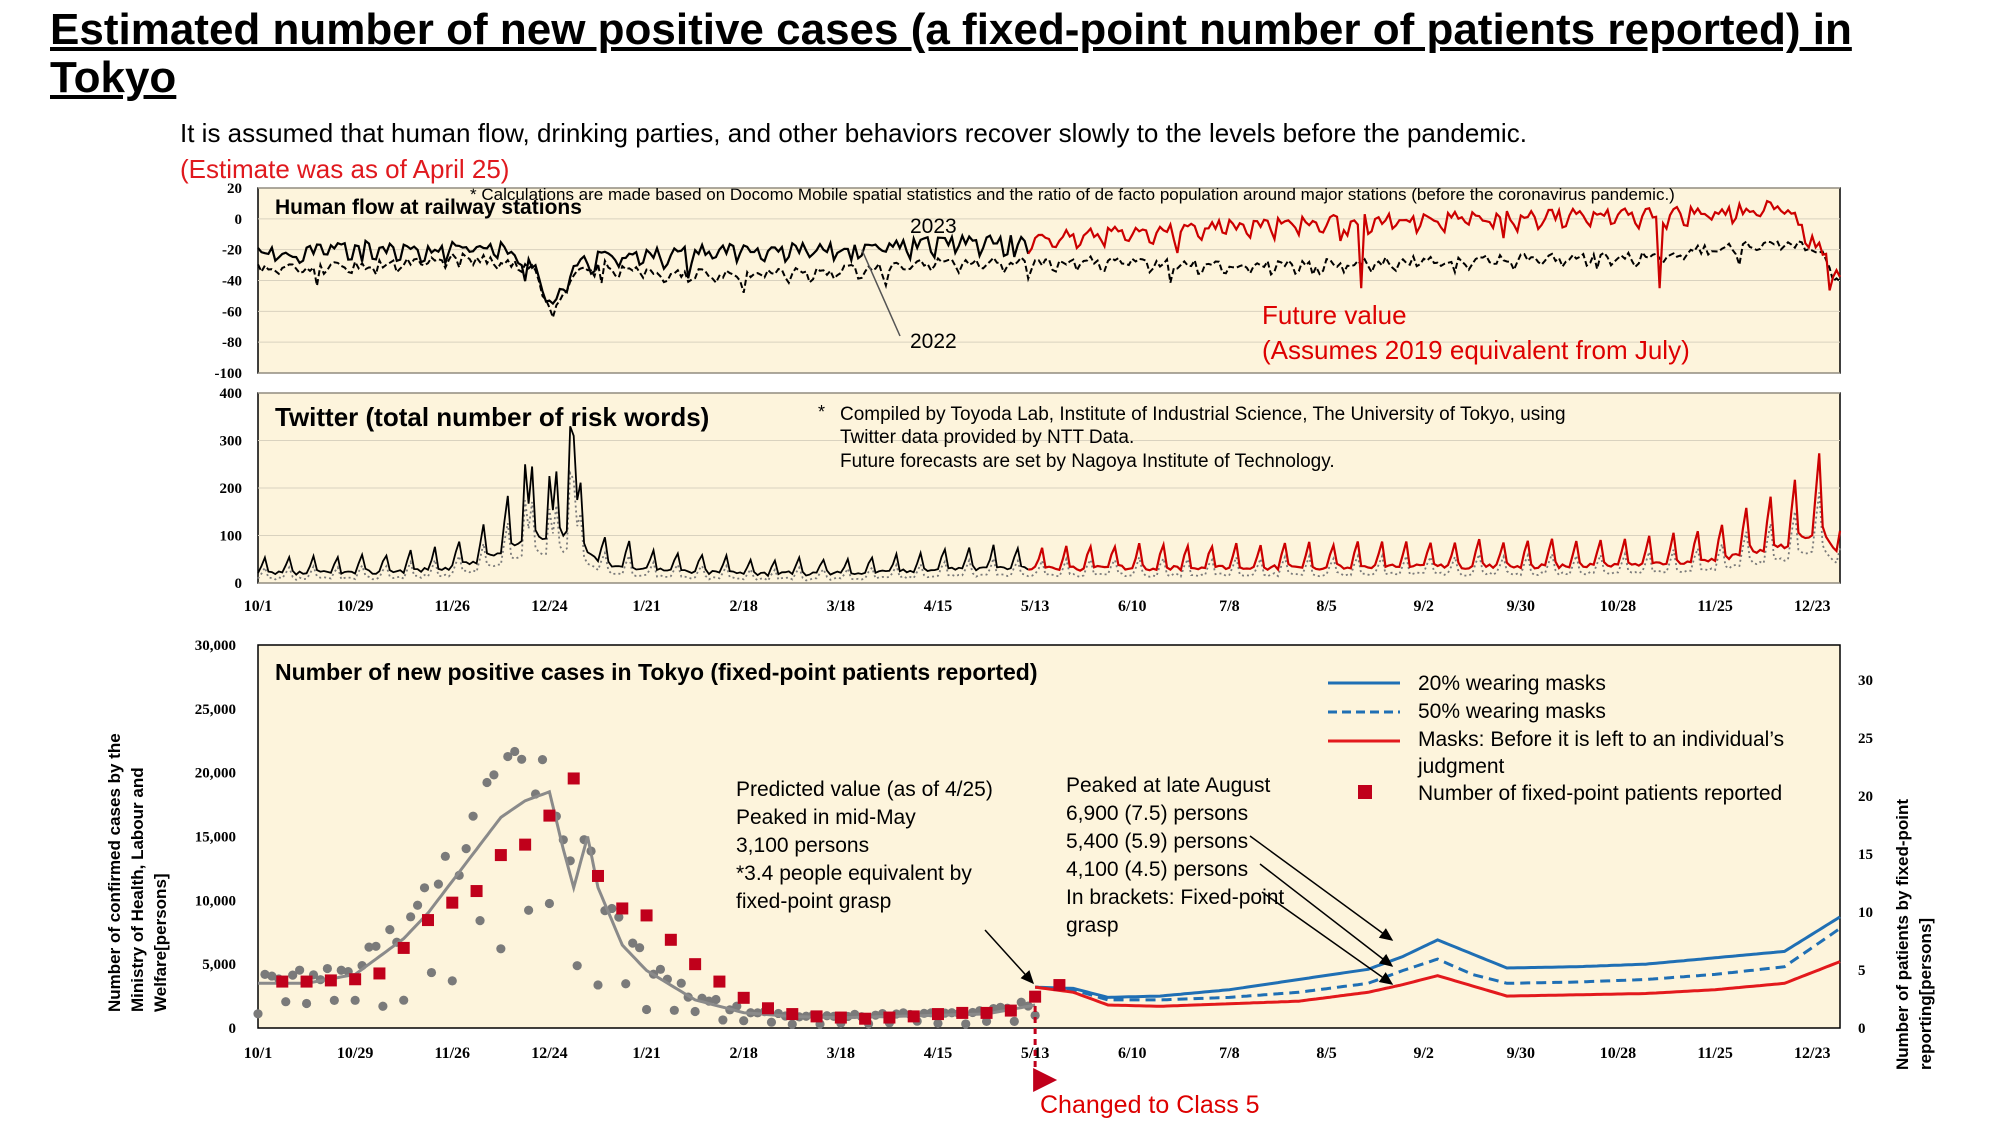 The height and width of the screenshot is (1125, 2000). Describe the element at coordinates (1132, 1053) in the screenshot. I see `cases-x-tick: 6/10` at that location.